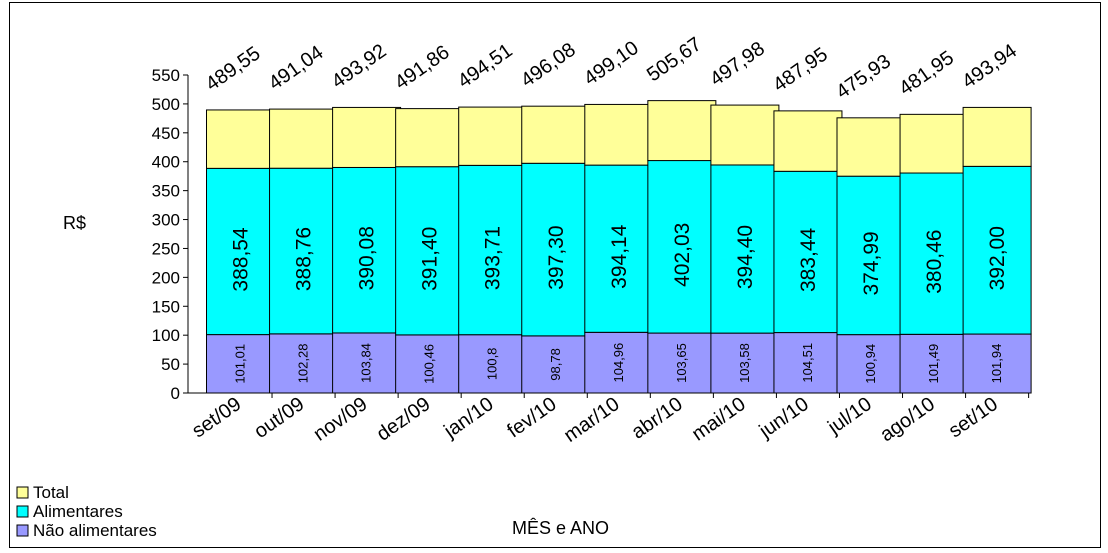 This screenshot has height=553, width=1108. What do you see at coordinates (175, 393) in the screenshot?
I see `y-tick-label: 0` at bounding box center [175, 393].